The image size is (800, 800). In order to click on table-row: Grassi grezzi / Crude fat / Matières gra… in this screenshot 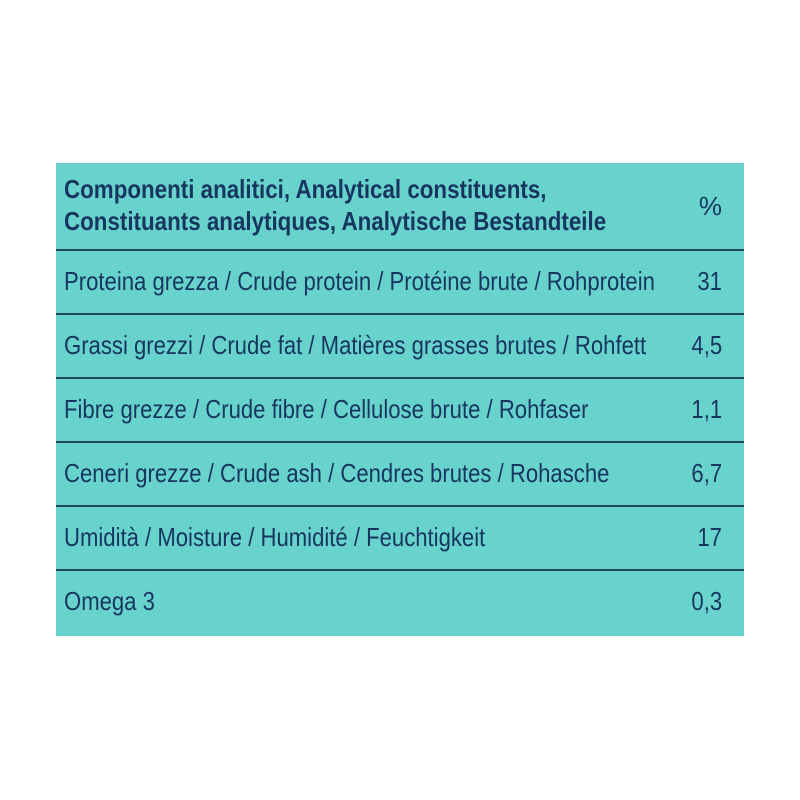, I will do `click(400, 347)`.